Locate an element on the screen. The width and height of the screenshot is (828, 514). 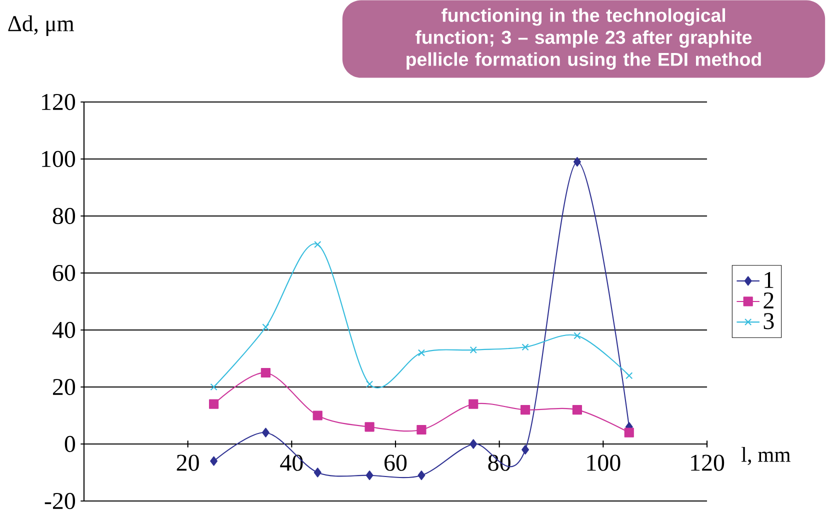
y-tick-label: 60 is located at coordinates (64, 273).